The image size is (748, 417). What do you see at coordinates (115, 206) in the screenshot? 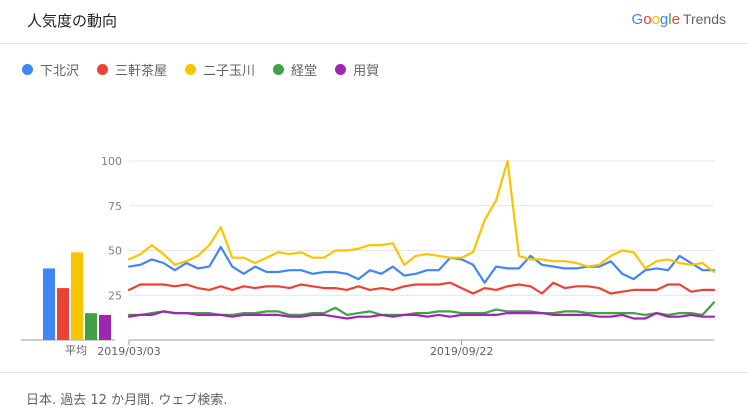
I see `y-tick-label: 75` at bounding box center [115, 206].